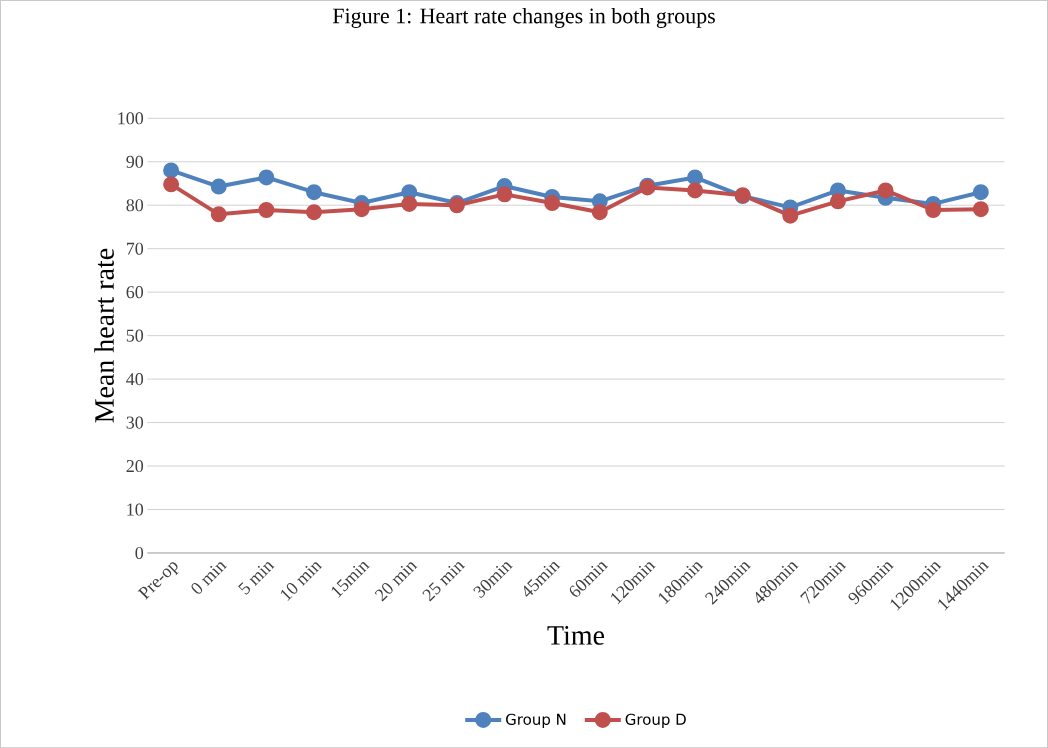 This screenshot has height=748, width=1048. I want to click on y-tick-label: 30, so click(135, 422).